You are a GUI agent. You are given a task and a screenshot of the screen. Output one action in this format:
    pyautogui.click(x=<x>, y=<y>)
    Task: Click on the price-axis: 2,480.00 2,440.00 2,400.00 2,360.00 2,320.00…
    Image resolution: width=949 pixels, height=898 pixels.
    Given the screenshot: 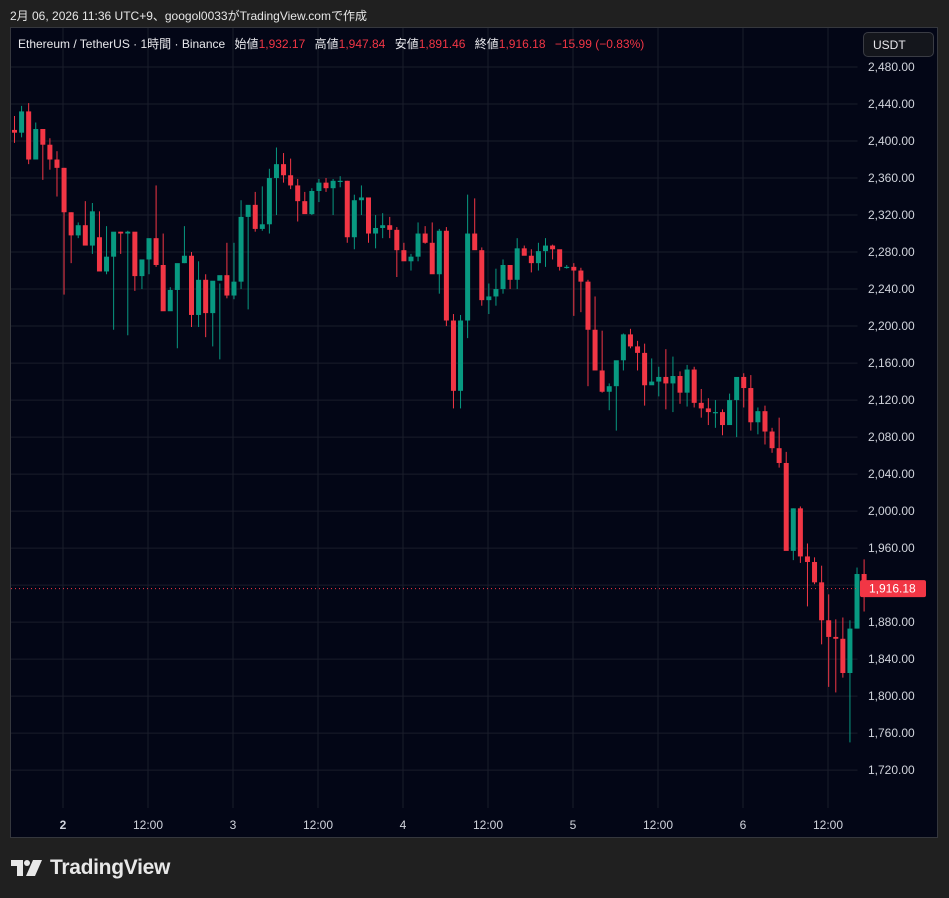 What is the action you would take?
    pyautogui.click(x=891, y=418)
    